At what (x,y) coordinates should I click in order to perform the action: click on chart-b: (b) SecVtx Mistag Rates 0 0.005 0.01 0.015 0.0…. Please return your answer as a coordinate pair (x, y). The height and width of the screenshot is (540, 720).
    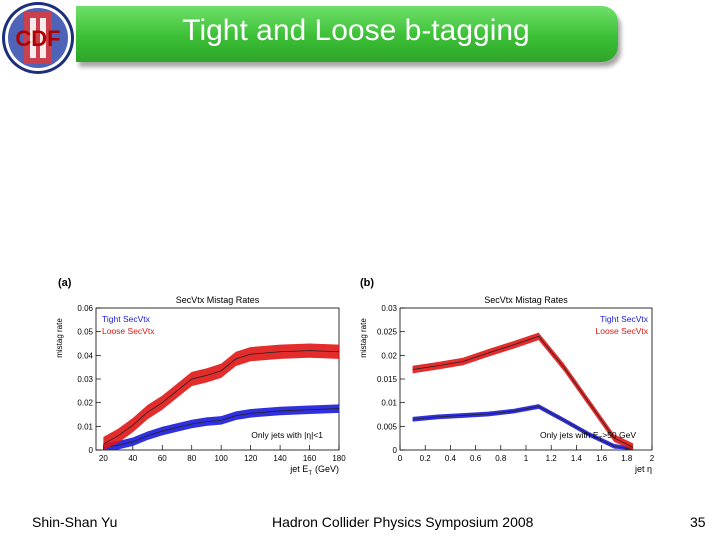
    Looking at the image, I should click on (507, 375).